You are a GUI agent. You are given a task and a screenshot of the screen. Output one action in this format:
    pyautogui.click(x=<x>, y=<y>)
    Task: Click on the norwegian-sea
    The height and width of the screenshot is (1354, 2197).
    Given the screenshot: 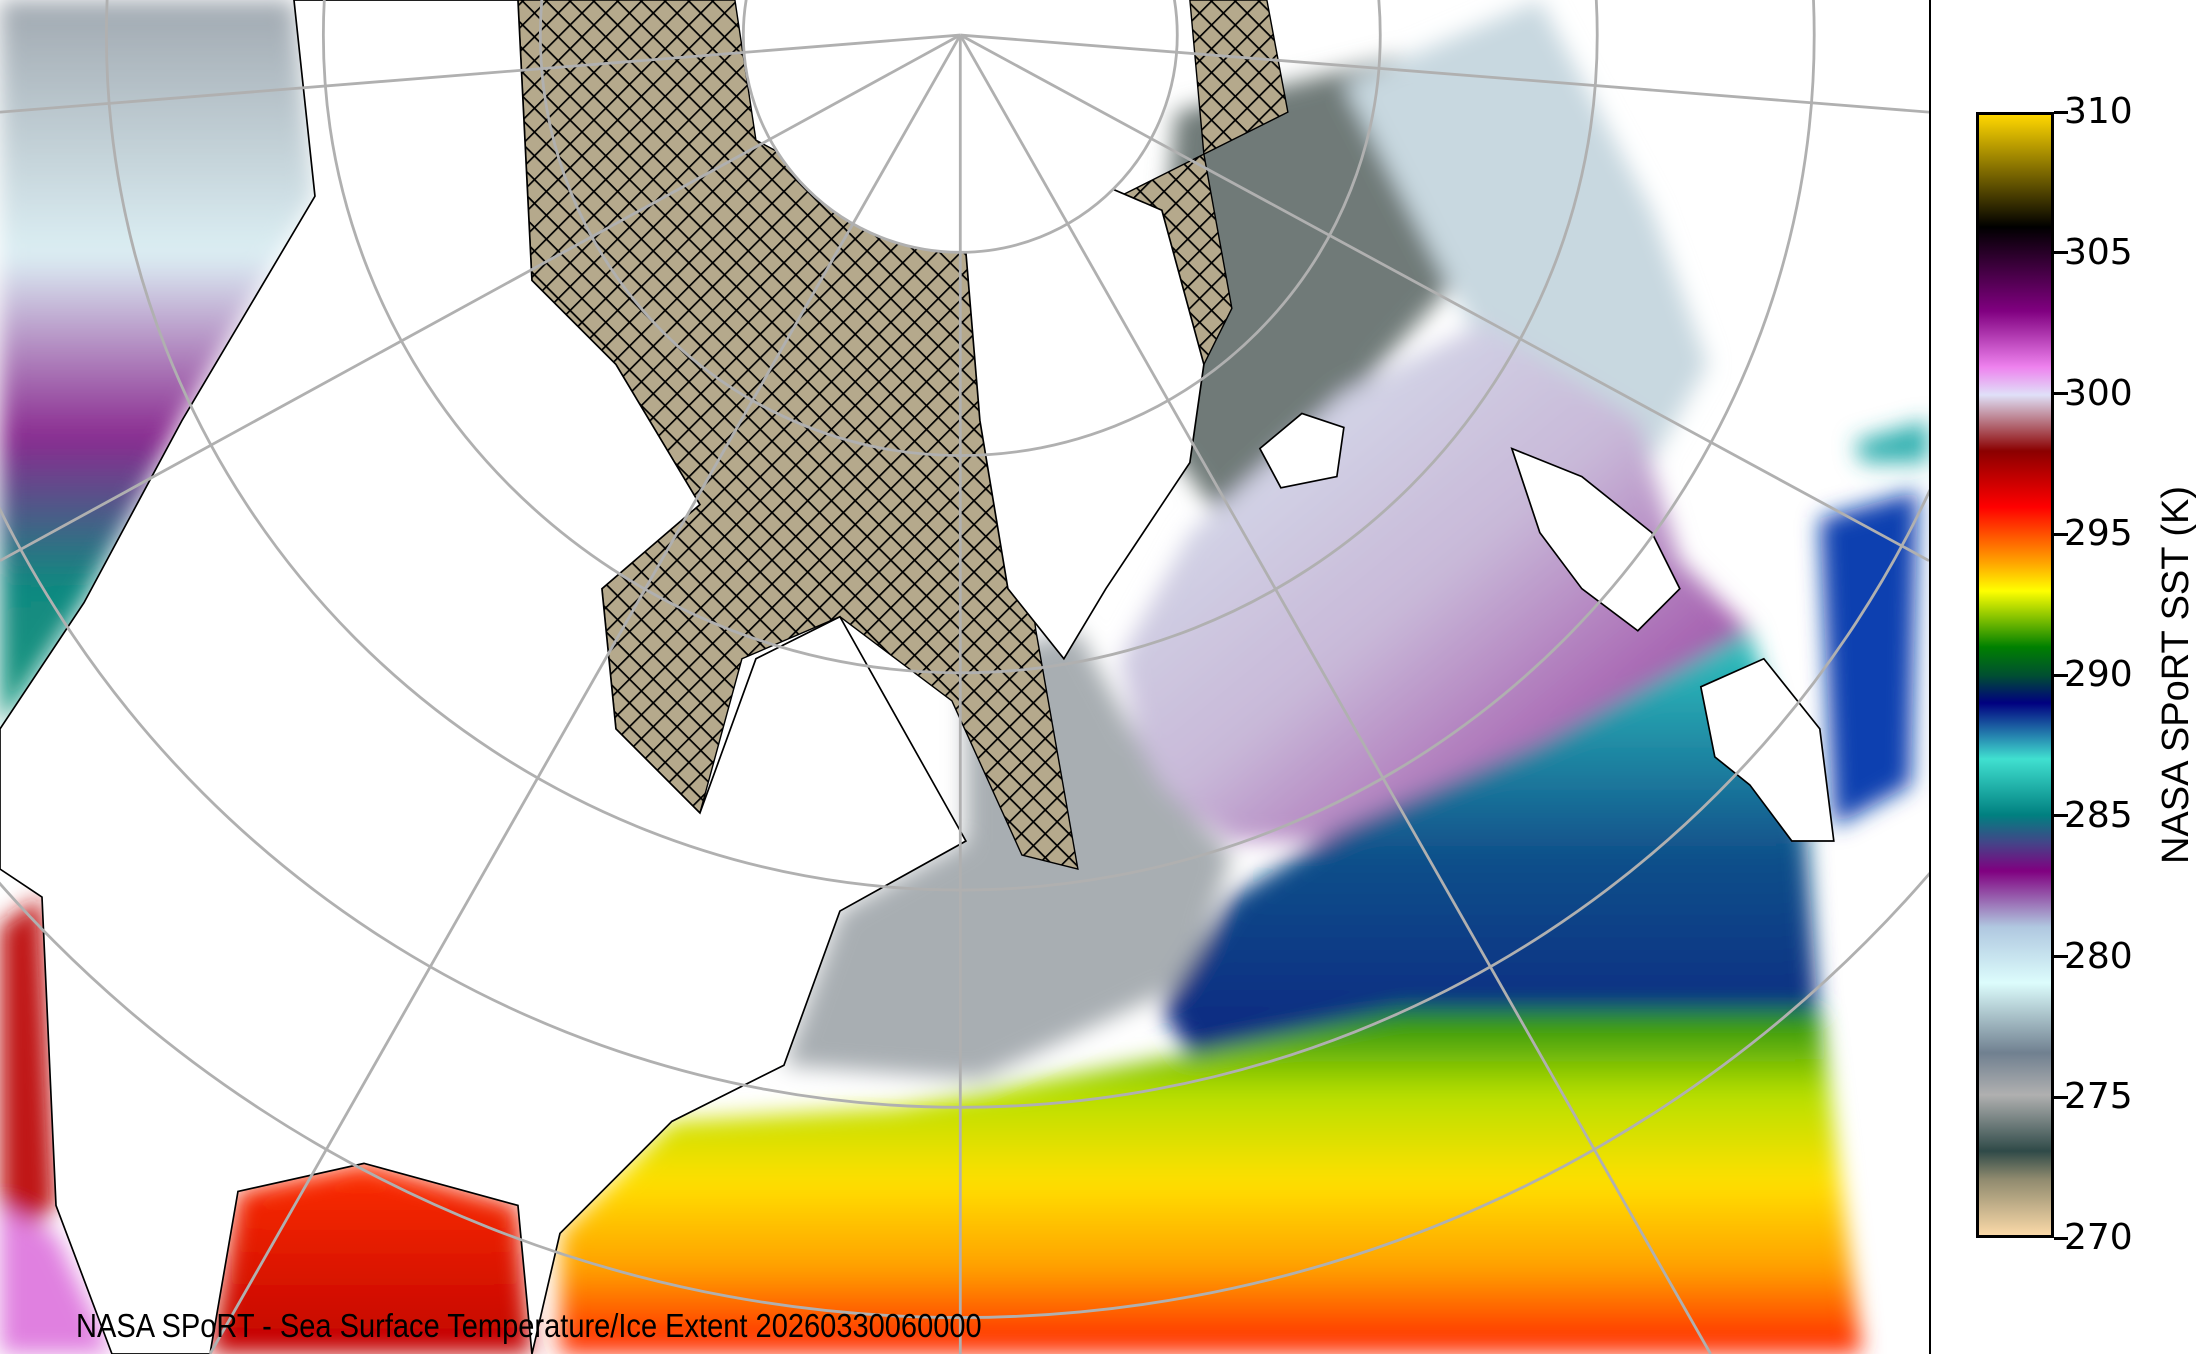 What is the action you would take?
    pyautogui.click(x=1434, y=581)
    